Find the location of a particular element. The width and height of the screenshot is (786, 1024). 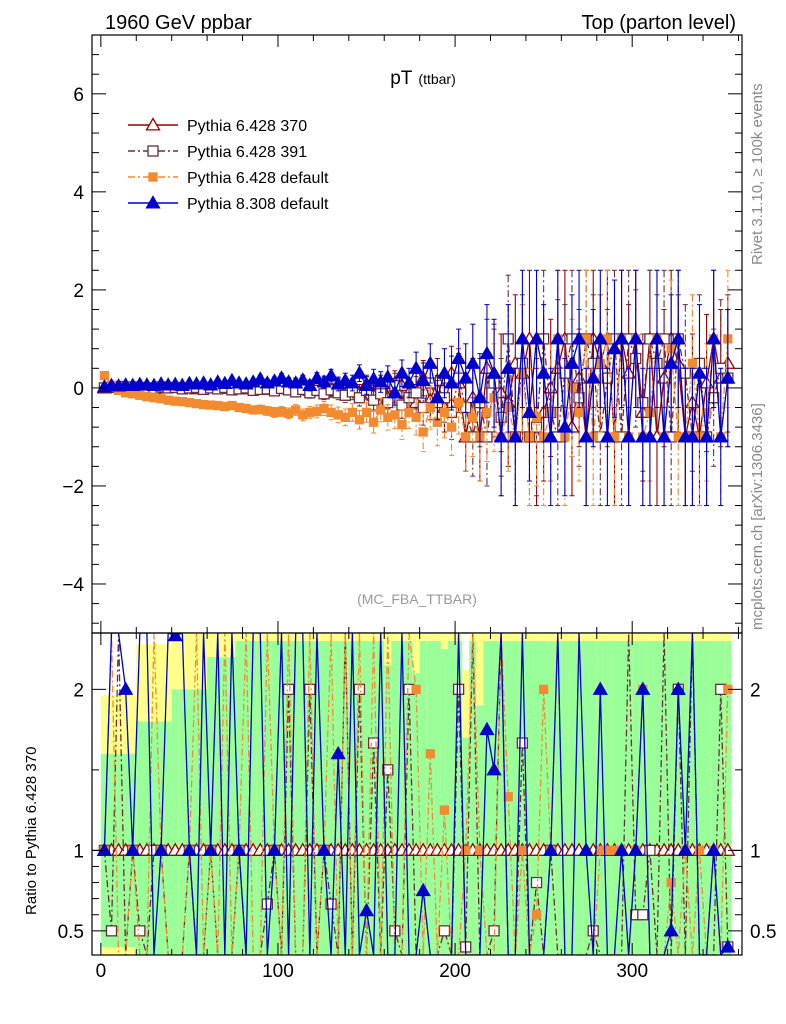

y-tick-label: 0 is located at coordinates (78, 389).